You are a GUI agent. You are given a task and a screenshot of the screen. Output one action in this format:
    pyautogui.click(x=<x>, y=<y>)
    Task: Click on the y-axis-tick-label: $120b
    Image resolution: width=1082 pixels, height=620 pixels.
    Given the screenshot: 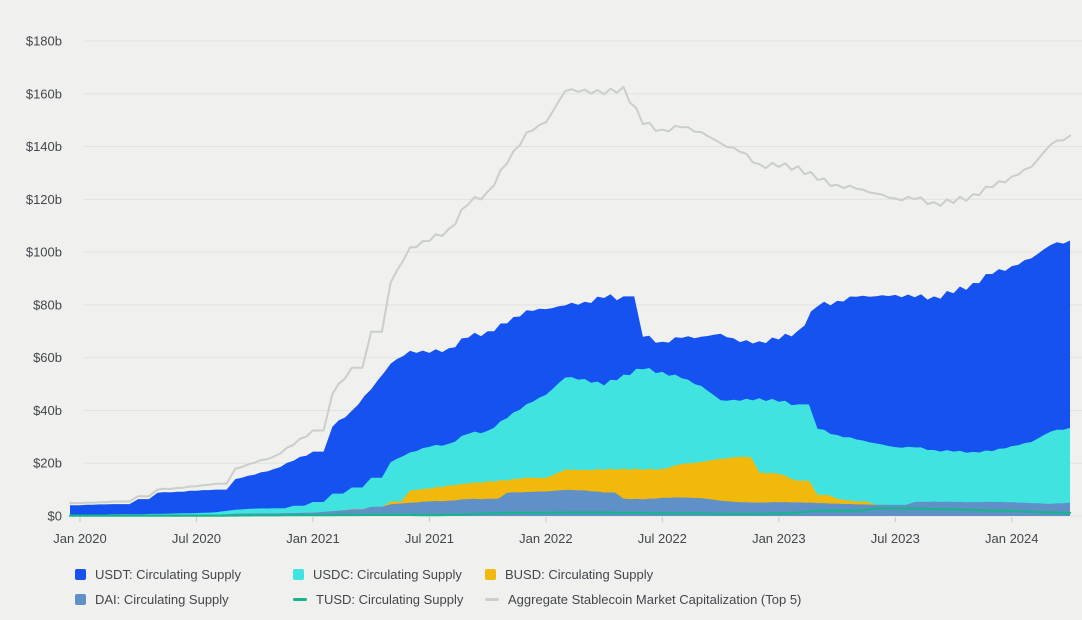 What is the action you would take?
    pyautogui.click(x=44, y=199)
    